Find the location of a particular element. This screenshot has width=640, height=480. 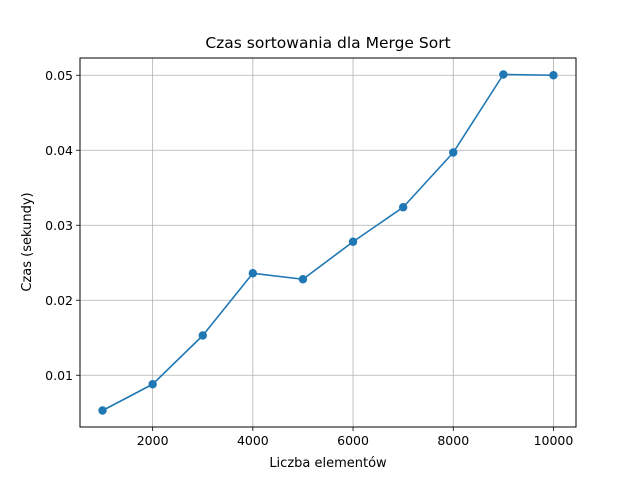

x-axis-label: Liczba elementów is located at coordinates (328, 463).